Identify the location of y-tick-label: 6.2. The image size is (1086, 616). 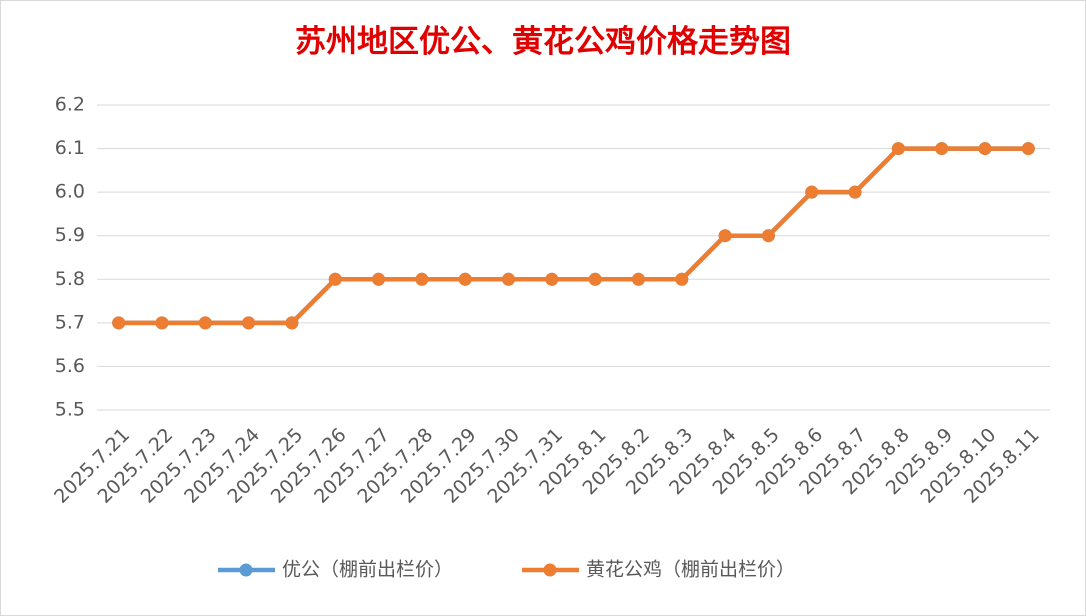
(70, 105).